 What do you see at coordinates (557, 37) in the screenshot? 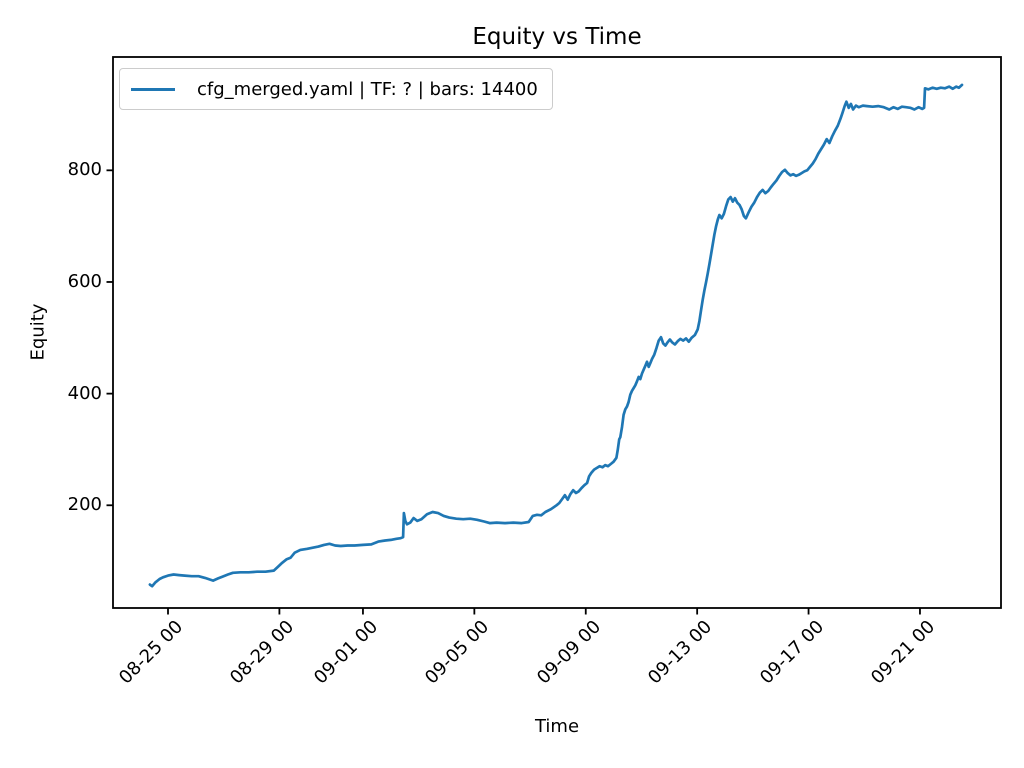
I see `chart-title: Equity vs Time` at bounding box center [557, 37].